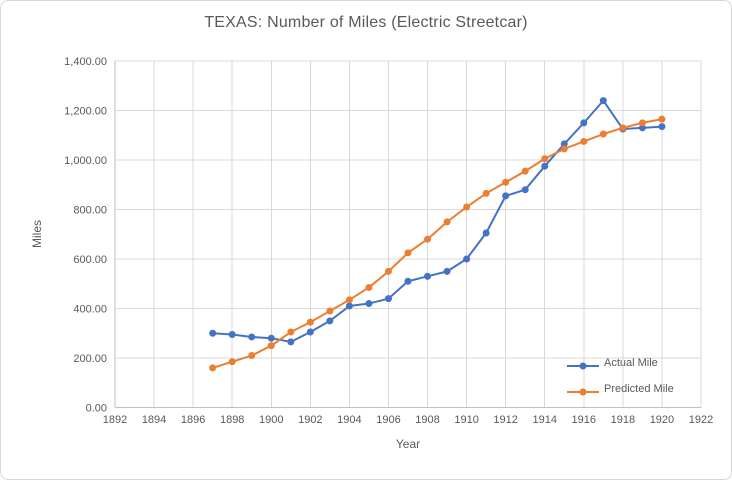 This screenshot has width=732, height=480. Describe the element at coordinates (545, 166) in the screenshot. I see `actual-mile-point-1914` at that location.